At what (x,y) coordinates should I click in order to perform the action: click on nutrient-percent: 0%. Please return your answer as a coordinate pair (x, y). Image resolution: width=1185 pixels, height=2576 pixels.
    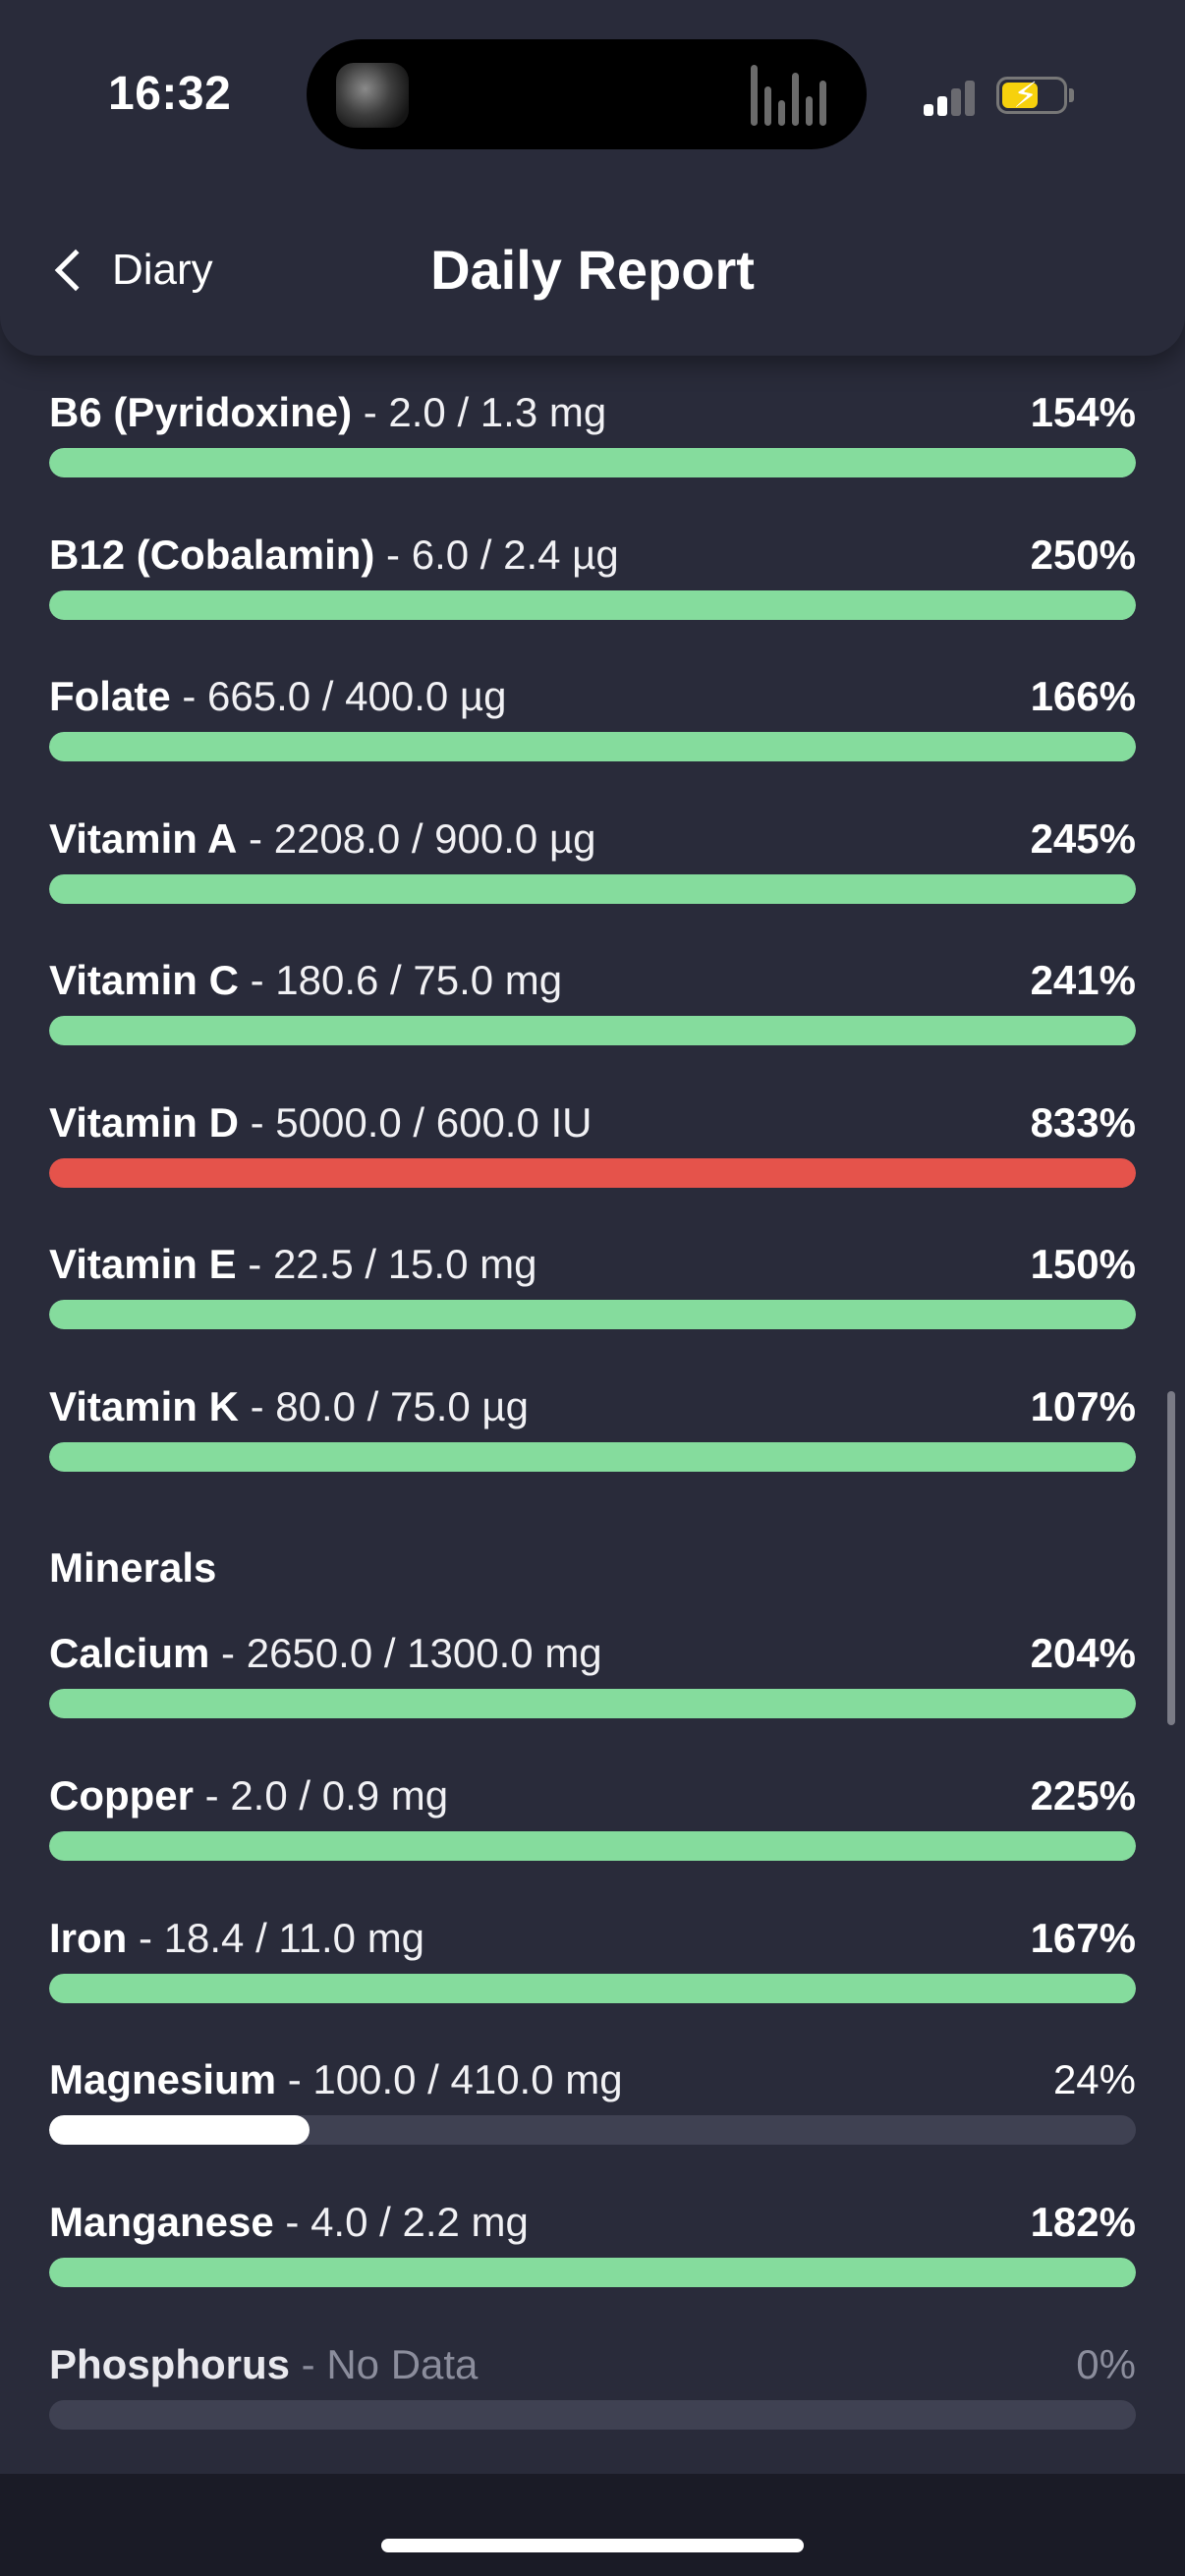
    Looking at the image, I should click on (1106, 2364).